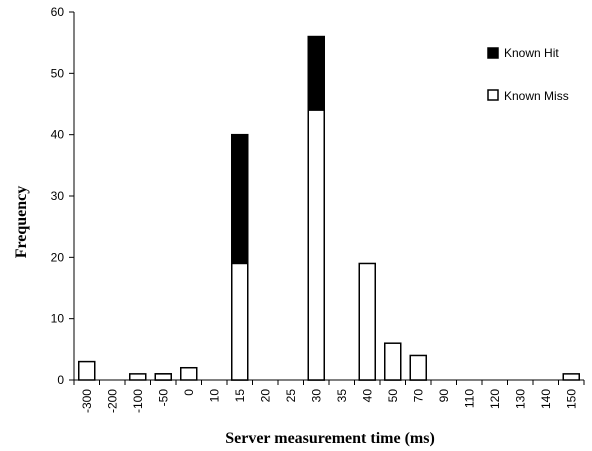 This screenshot has height=451, width=592. What do you see at coordinates (58, 257) in the screenshot?
I see `y-tick-label: 20` at bounding box center [58, 257].